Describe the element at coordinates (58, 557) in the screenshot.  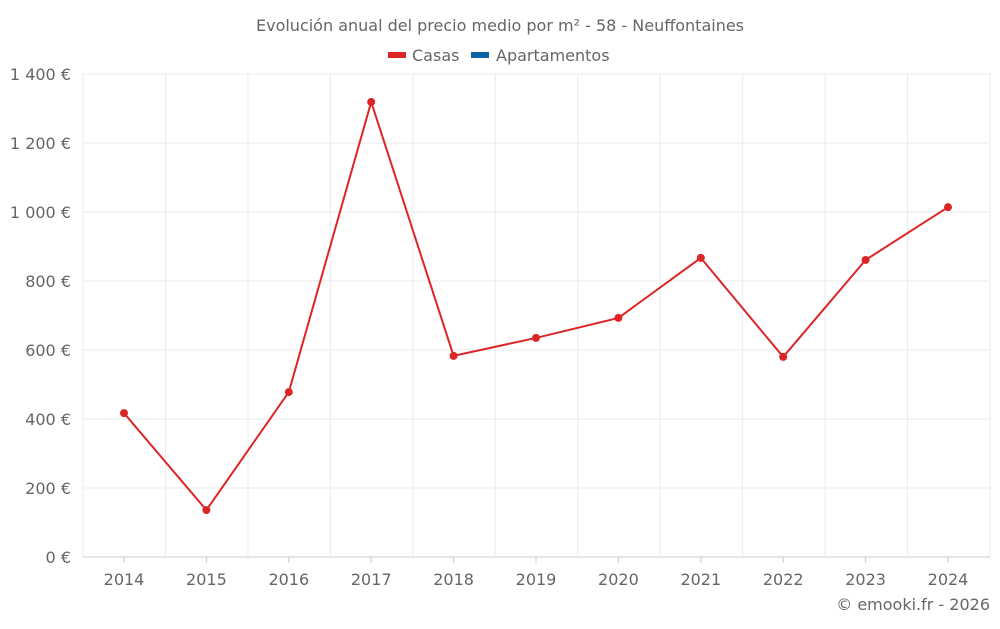
I see `y-tick-label: 0 €` at that location.